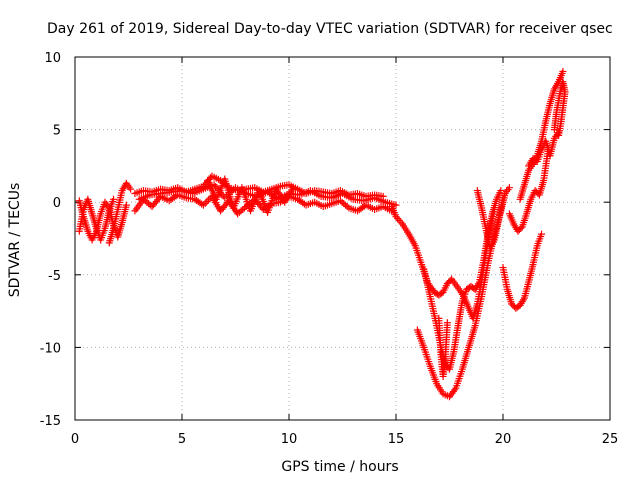 The width and height of the screenshot is (640, 480). Describe the element at coordinates (610, 439) in the screenshot. I see `x-tick-label: 25` at that location.